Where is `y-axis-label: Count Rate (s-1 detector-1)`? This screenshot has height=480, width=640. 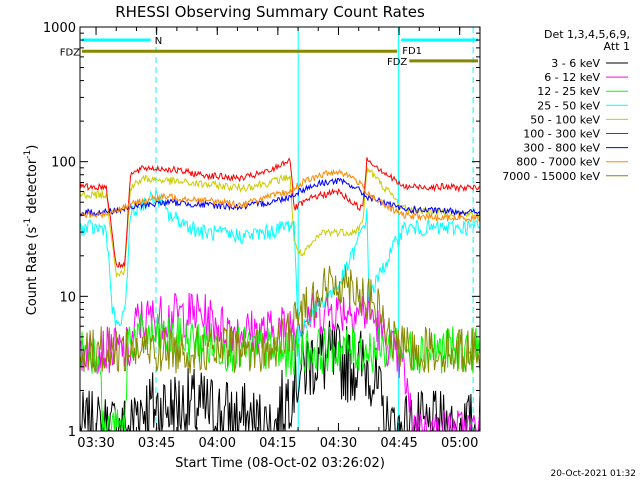
y-axis-label: Count Rate (s-1 detector-1) is located at coordinates (31, 230).